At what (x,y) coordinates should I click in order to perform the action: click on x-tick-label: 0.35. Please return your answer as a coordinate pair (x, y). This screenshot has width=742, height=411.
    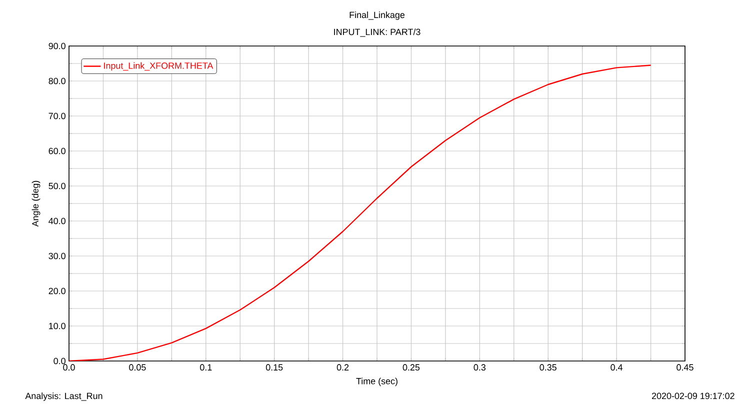
    Looking at the image, I should click on (548, 367).